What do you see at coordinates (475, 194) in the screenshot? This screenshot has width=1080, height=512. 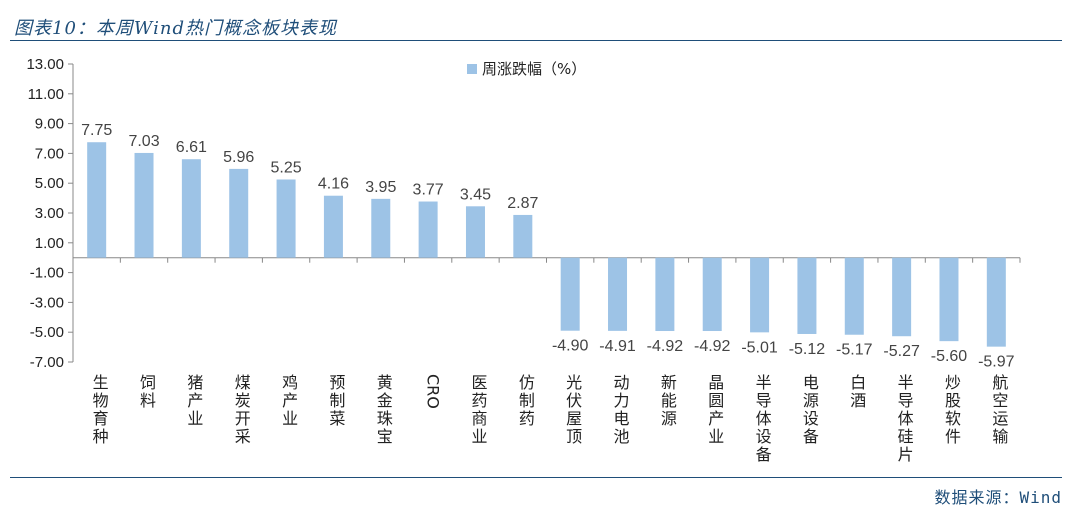 I see `data-label: 3.45` at bounding box center [475, 194].